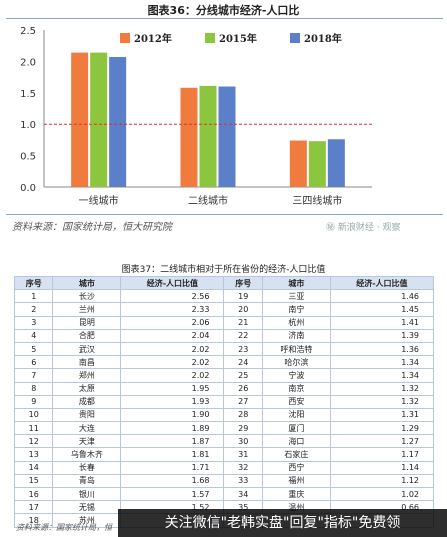 This screenshot has height=537, width=447. Describe the element at coordinates (33, 507) in the screenshot. I see `table-cell: 17` at that location.